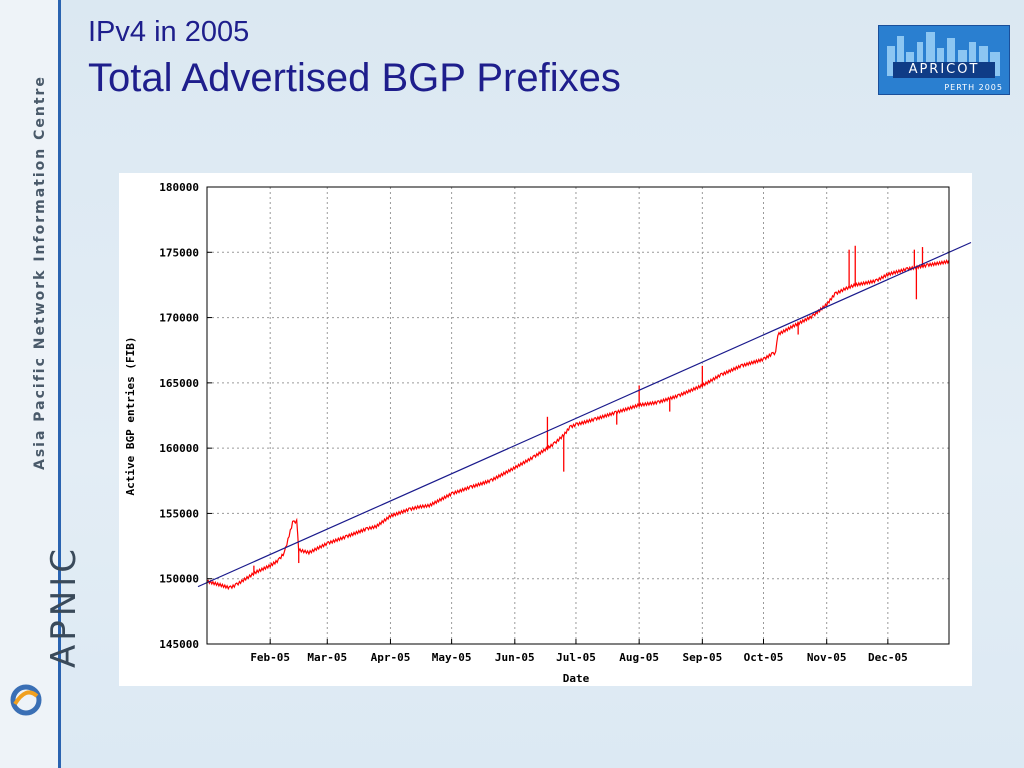 The height and width of the screenshot is (768, 1024). What do you see at coordinates (270, 657) in the screenshot?
I see `x-tick-label: Feb-05` at bounding box center [270, 657].